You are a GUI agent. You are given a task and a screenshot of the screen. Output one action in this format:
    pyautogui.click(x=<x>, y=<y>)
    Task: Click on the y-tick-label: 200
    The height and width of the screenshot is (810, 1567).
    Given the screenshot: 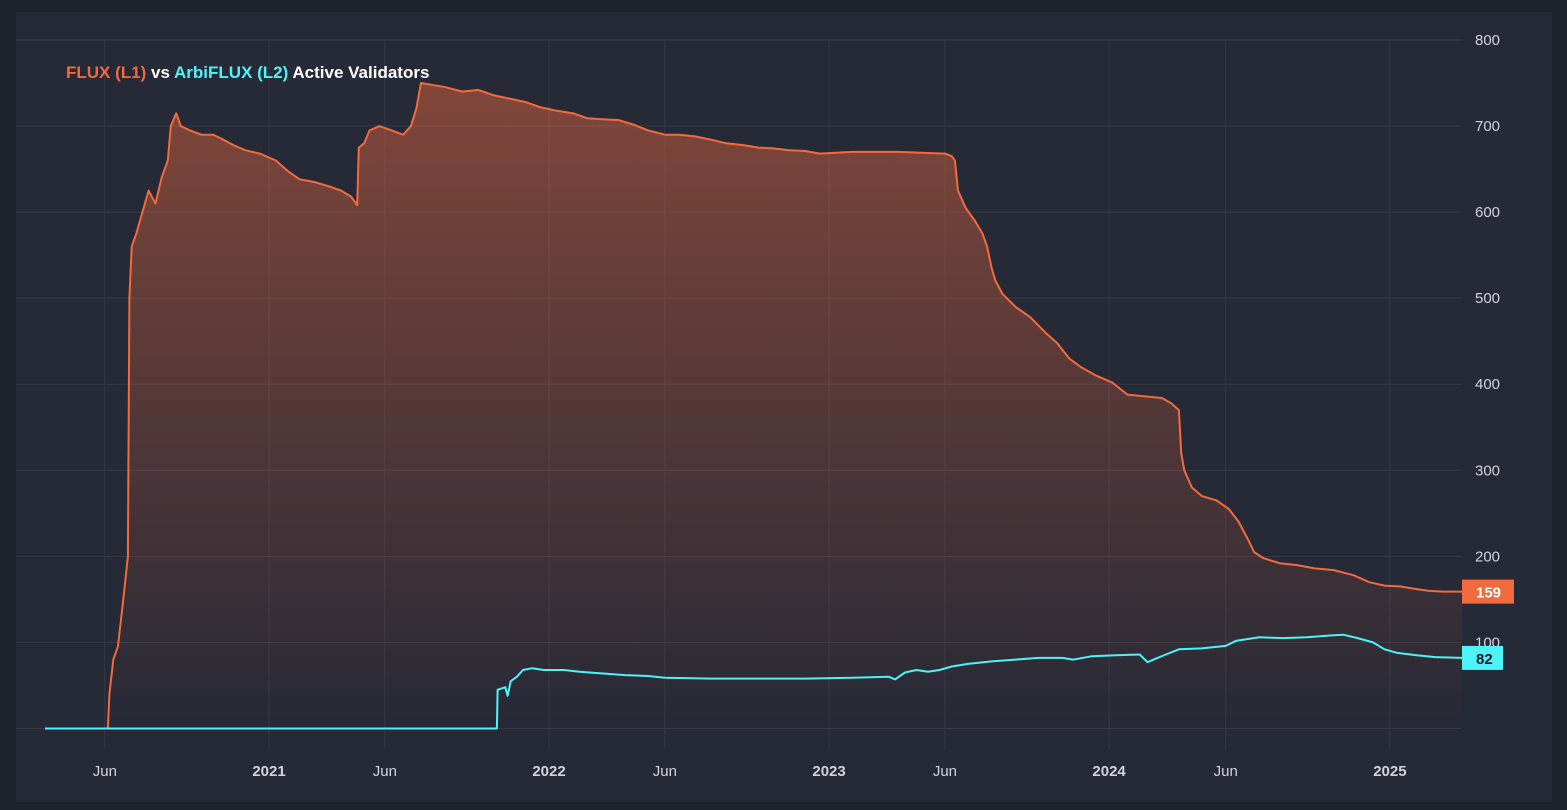 What is the action you would take?
    pyautogui.click(x=1487, y=556)
    